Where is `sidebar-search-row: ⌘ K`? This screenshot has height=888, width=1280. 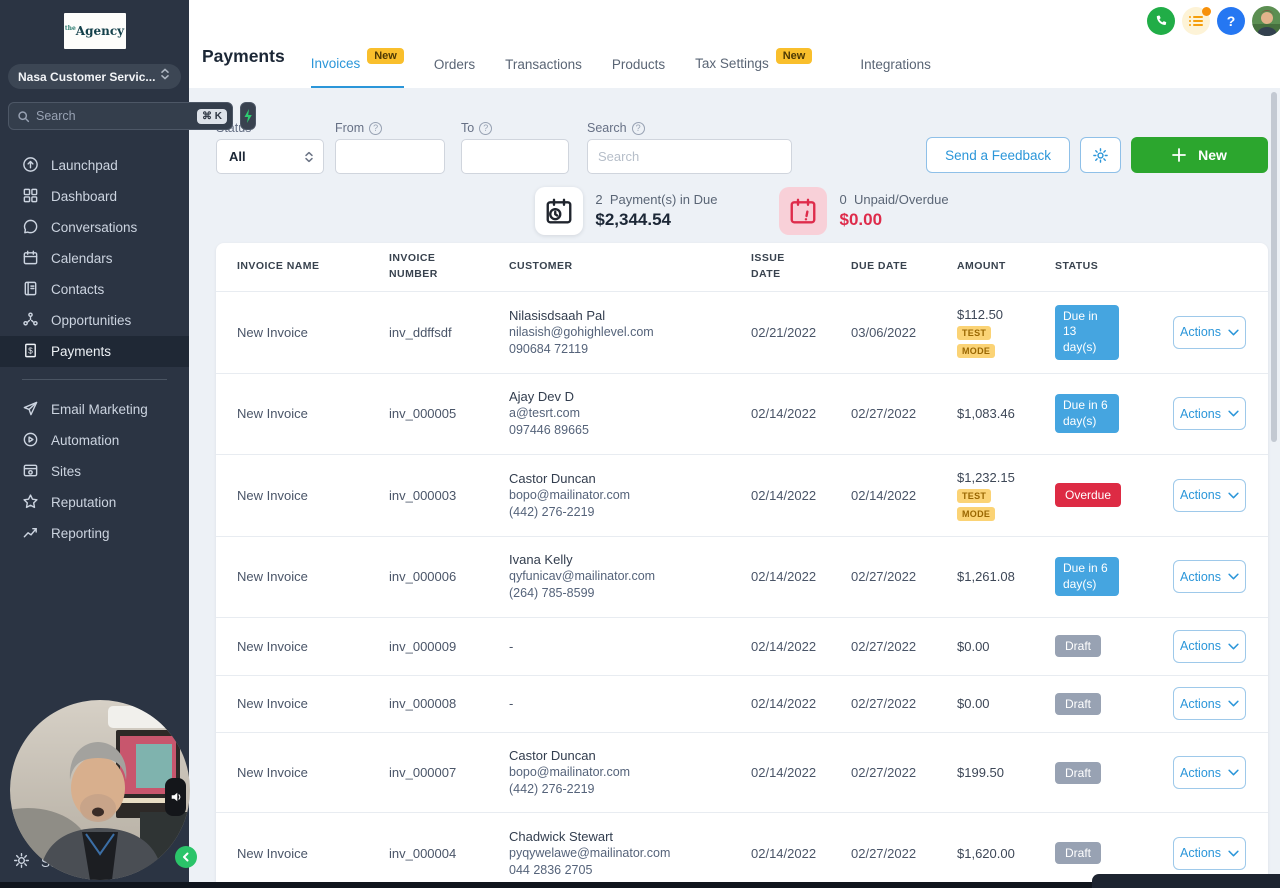 sidebar-search-row: ⌘ K is located at coordinates (132, 116).